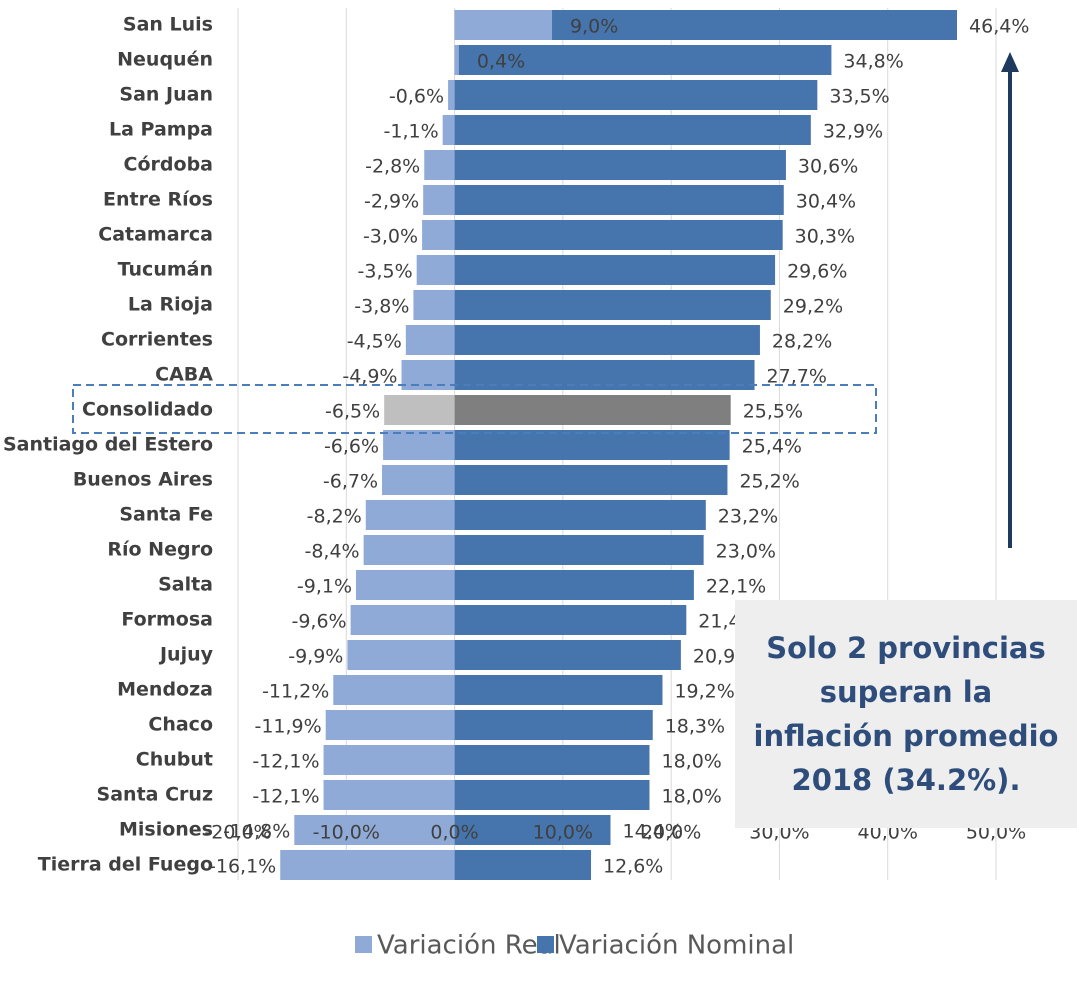 This screenshot has height=988, width=1077. Describe the element at coordinates (594, 27) in the screenshot. I see `data-label: 9,0%` at that location.